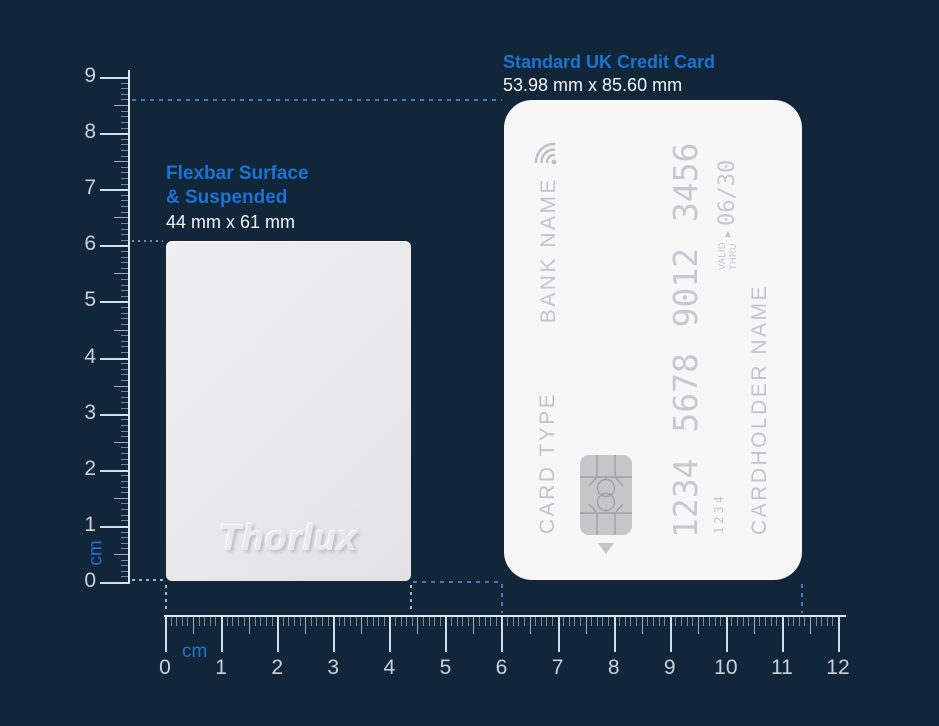 Image resolution: width=939 pixels, height=726 pixels. I want to click on vertical-ruler-edge, so click(129, 326).